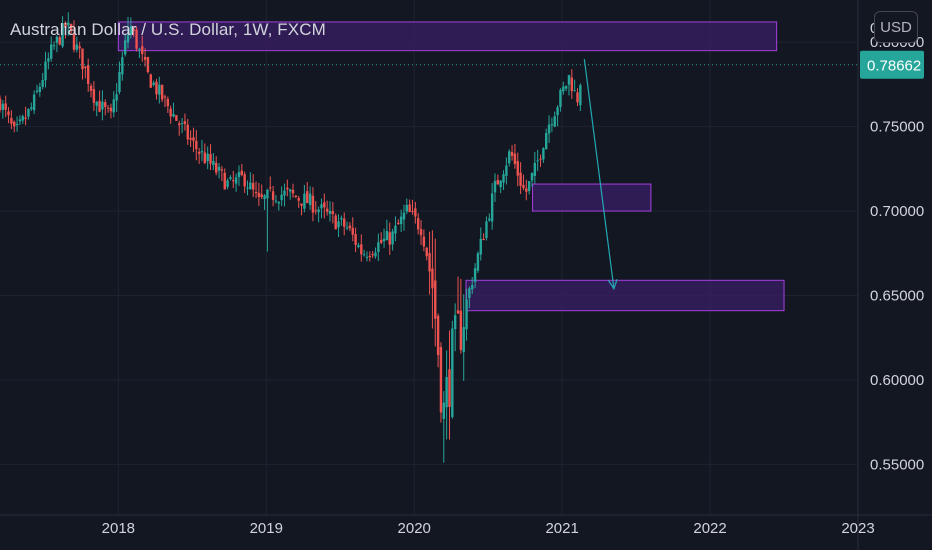 The height and width of the screenshot is (550, 932). I want to click on x-tick-label: 2019, so click(266, 528).